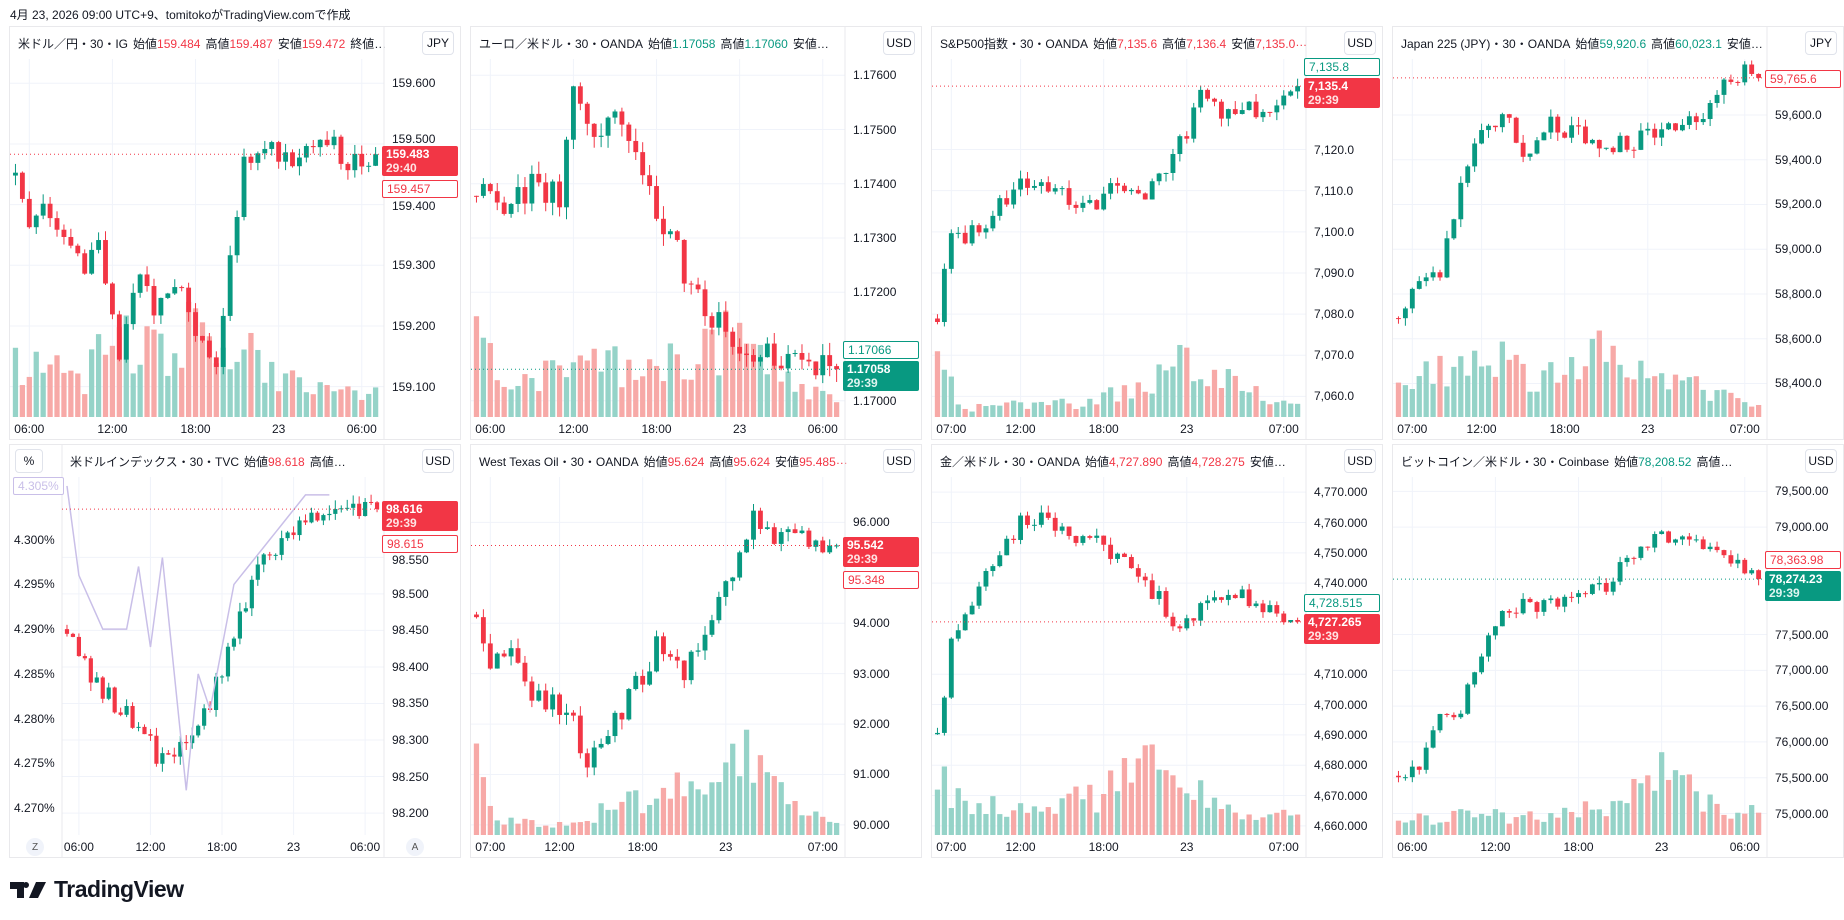 The image size is (1844, 920). What do you see at coordinates (753, 43) in the screenshot?
I see `ohlc-item: 高値1.17060` at bounding box center [753, 43].